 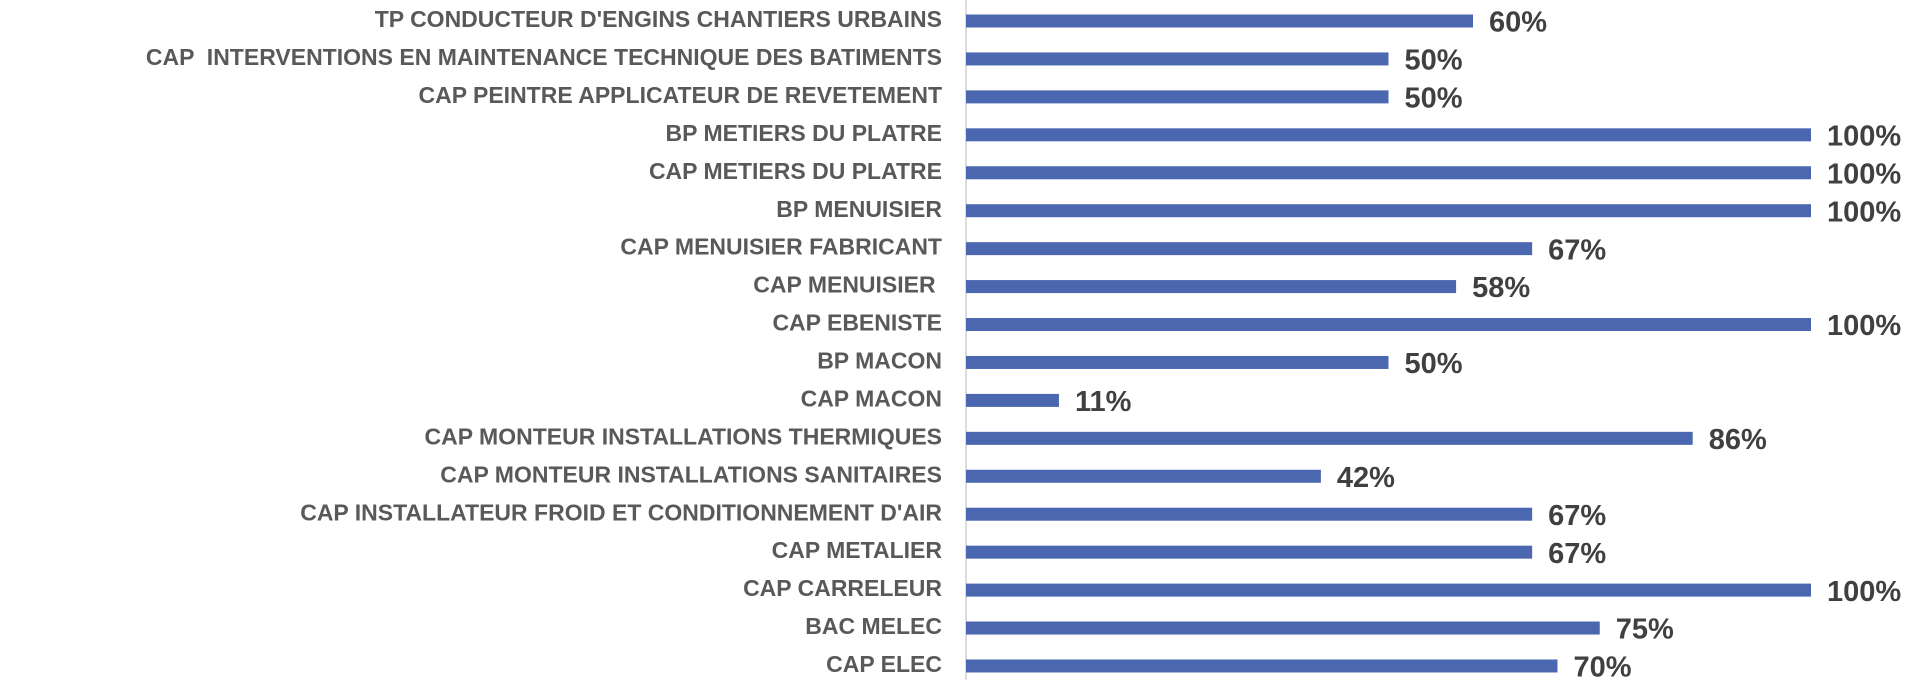 I want to click on category-label: CAP ELEC, so click(x=884, y=664).